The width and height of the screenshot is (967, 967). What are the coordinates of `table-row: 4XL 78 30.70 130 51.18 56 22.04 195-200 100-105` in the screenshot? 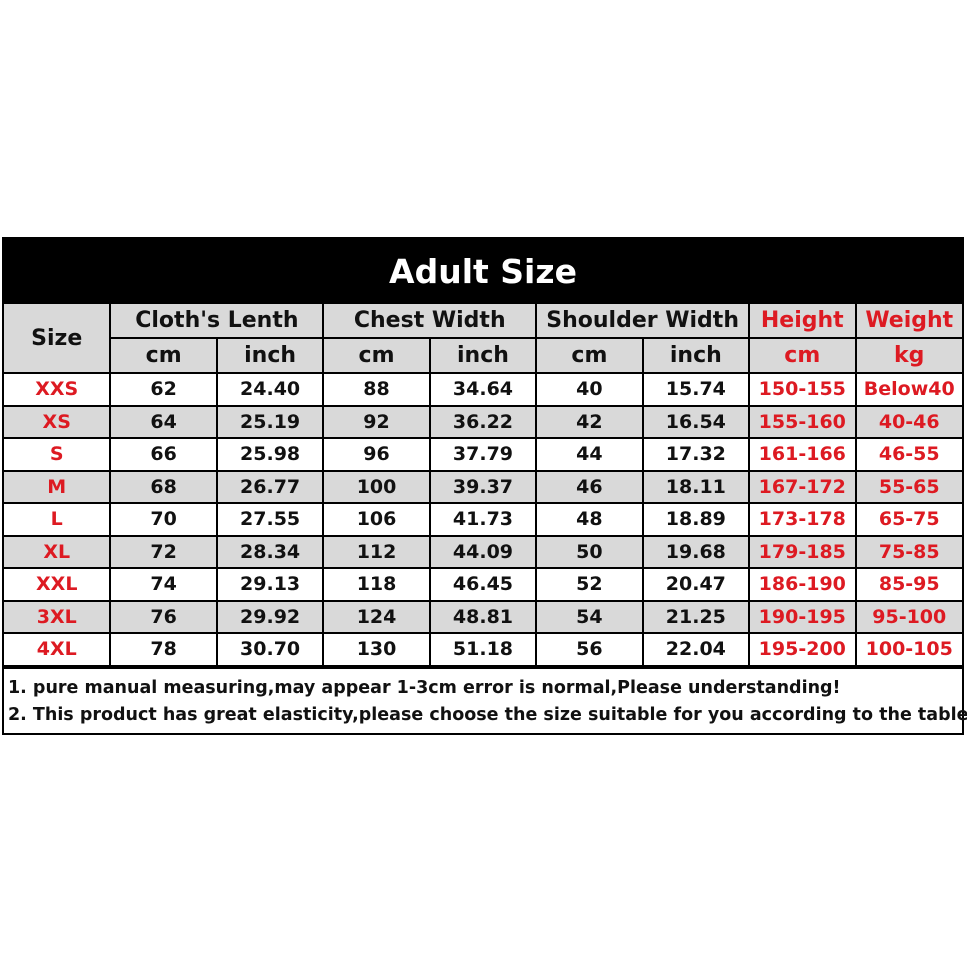 It's located at (483, 649).